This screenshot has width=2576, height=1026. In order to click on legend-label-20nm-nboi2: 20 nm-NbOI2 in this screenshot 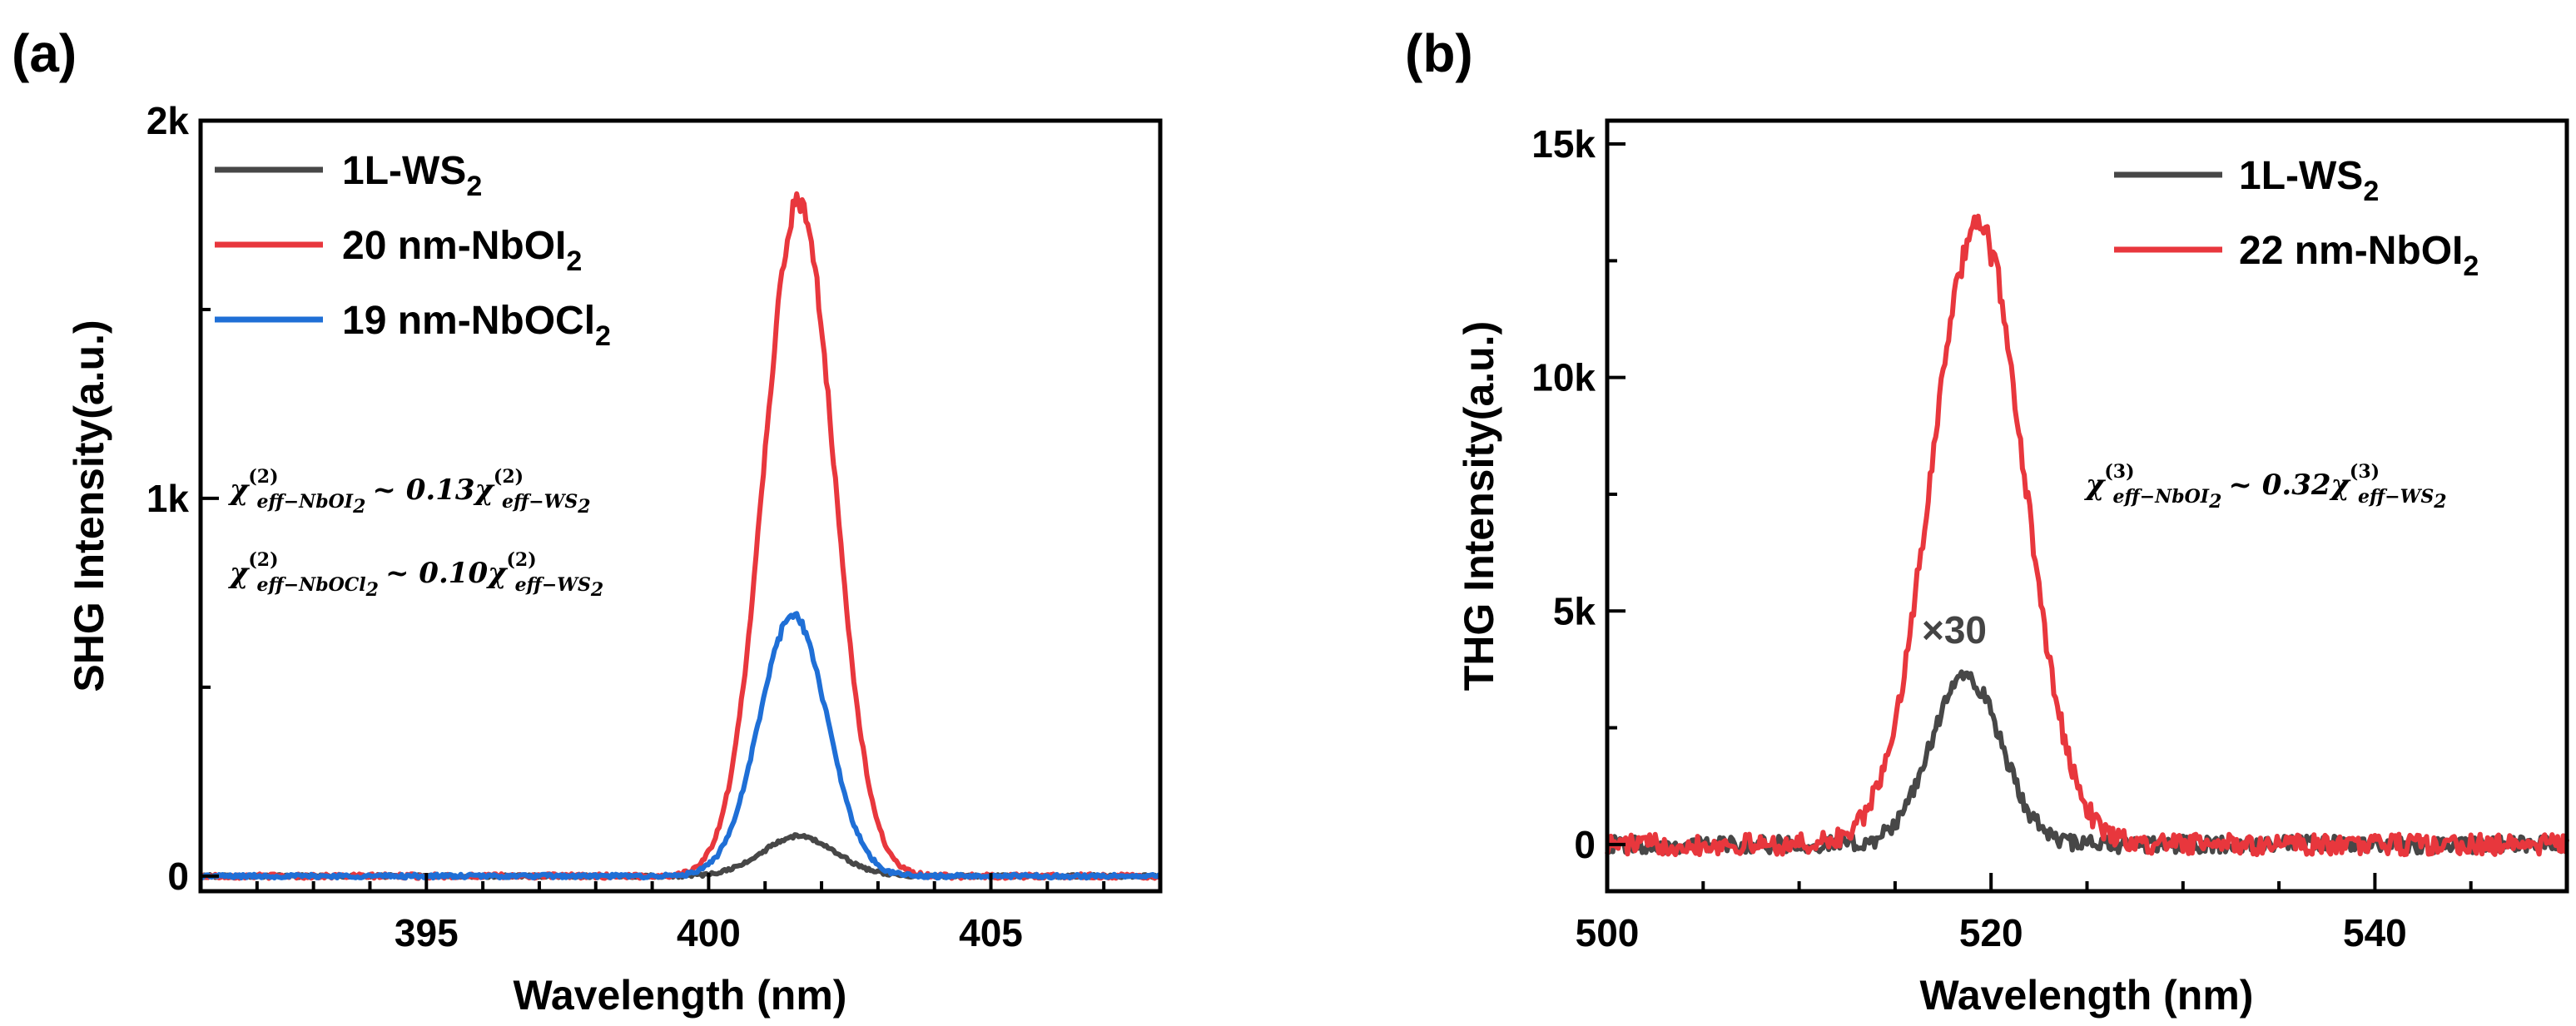, I will do `click(462, 250)`.